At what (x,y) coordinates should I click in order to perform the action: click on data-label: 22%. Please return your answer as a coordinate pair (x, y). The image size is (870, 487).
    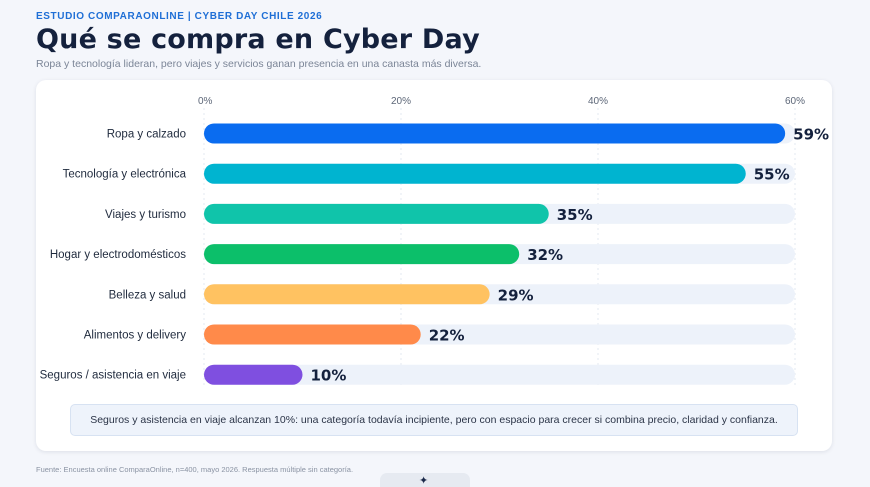
    Looking at the image, I should click on (447, 336).